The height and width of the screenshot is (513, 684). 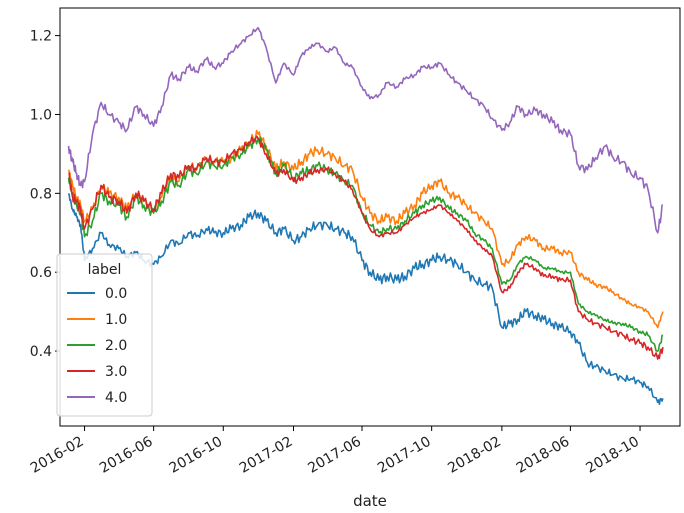 What do you see at coordinates (116, 372) in the screenshot?
I see `legend-label-3.0: 3.0` at bounding box center [116, 372].